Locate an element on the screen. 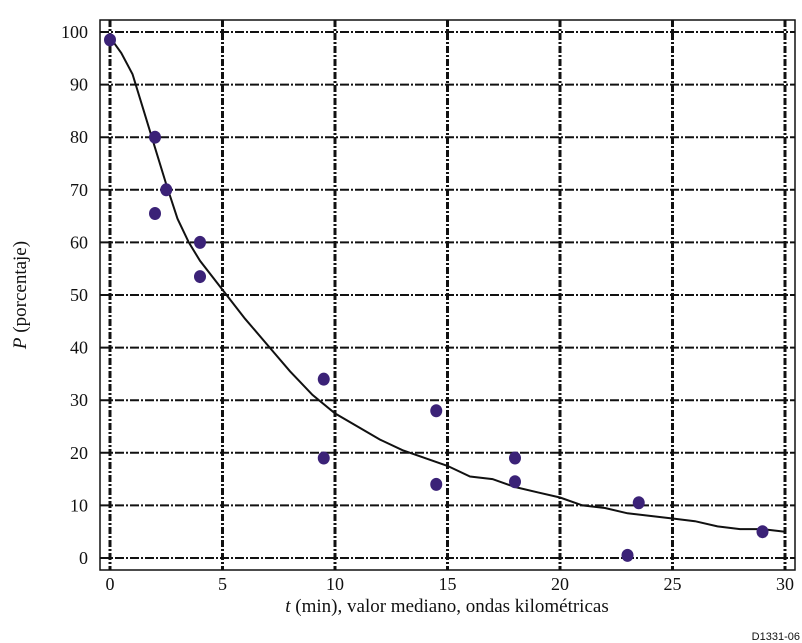 The width and height of the screenshot is (802, 643). y-axis-title: P (porcentaje) is located at coordinates (20, 295).